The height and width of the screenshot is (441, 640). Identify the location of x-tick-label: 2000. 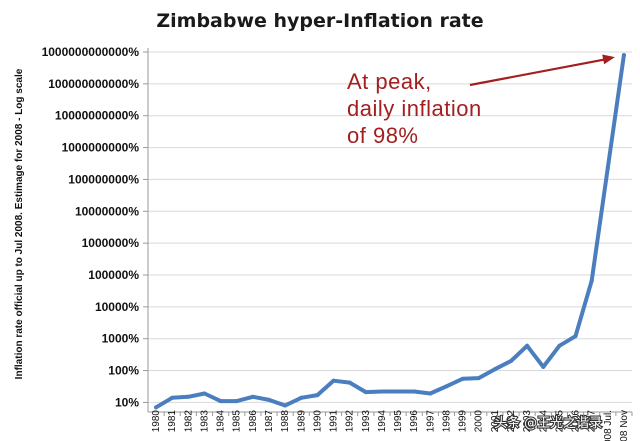
(479, 421).